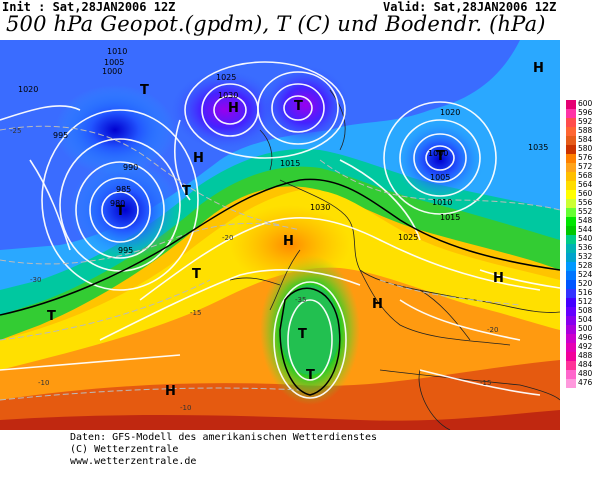 Image resolution: width=600 pixels, height=492 pixels. Describe the element at coordinates (585, 364) in the screenshot. I see `colorbar-tick-label: 484` at that location.